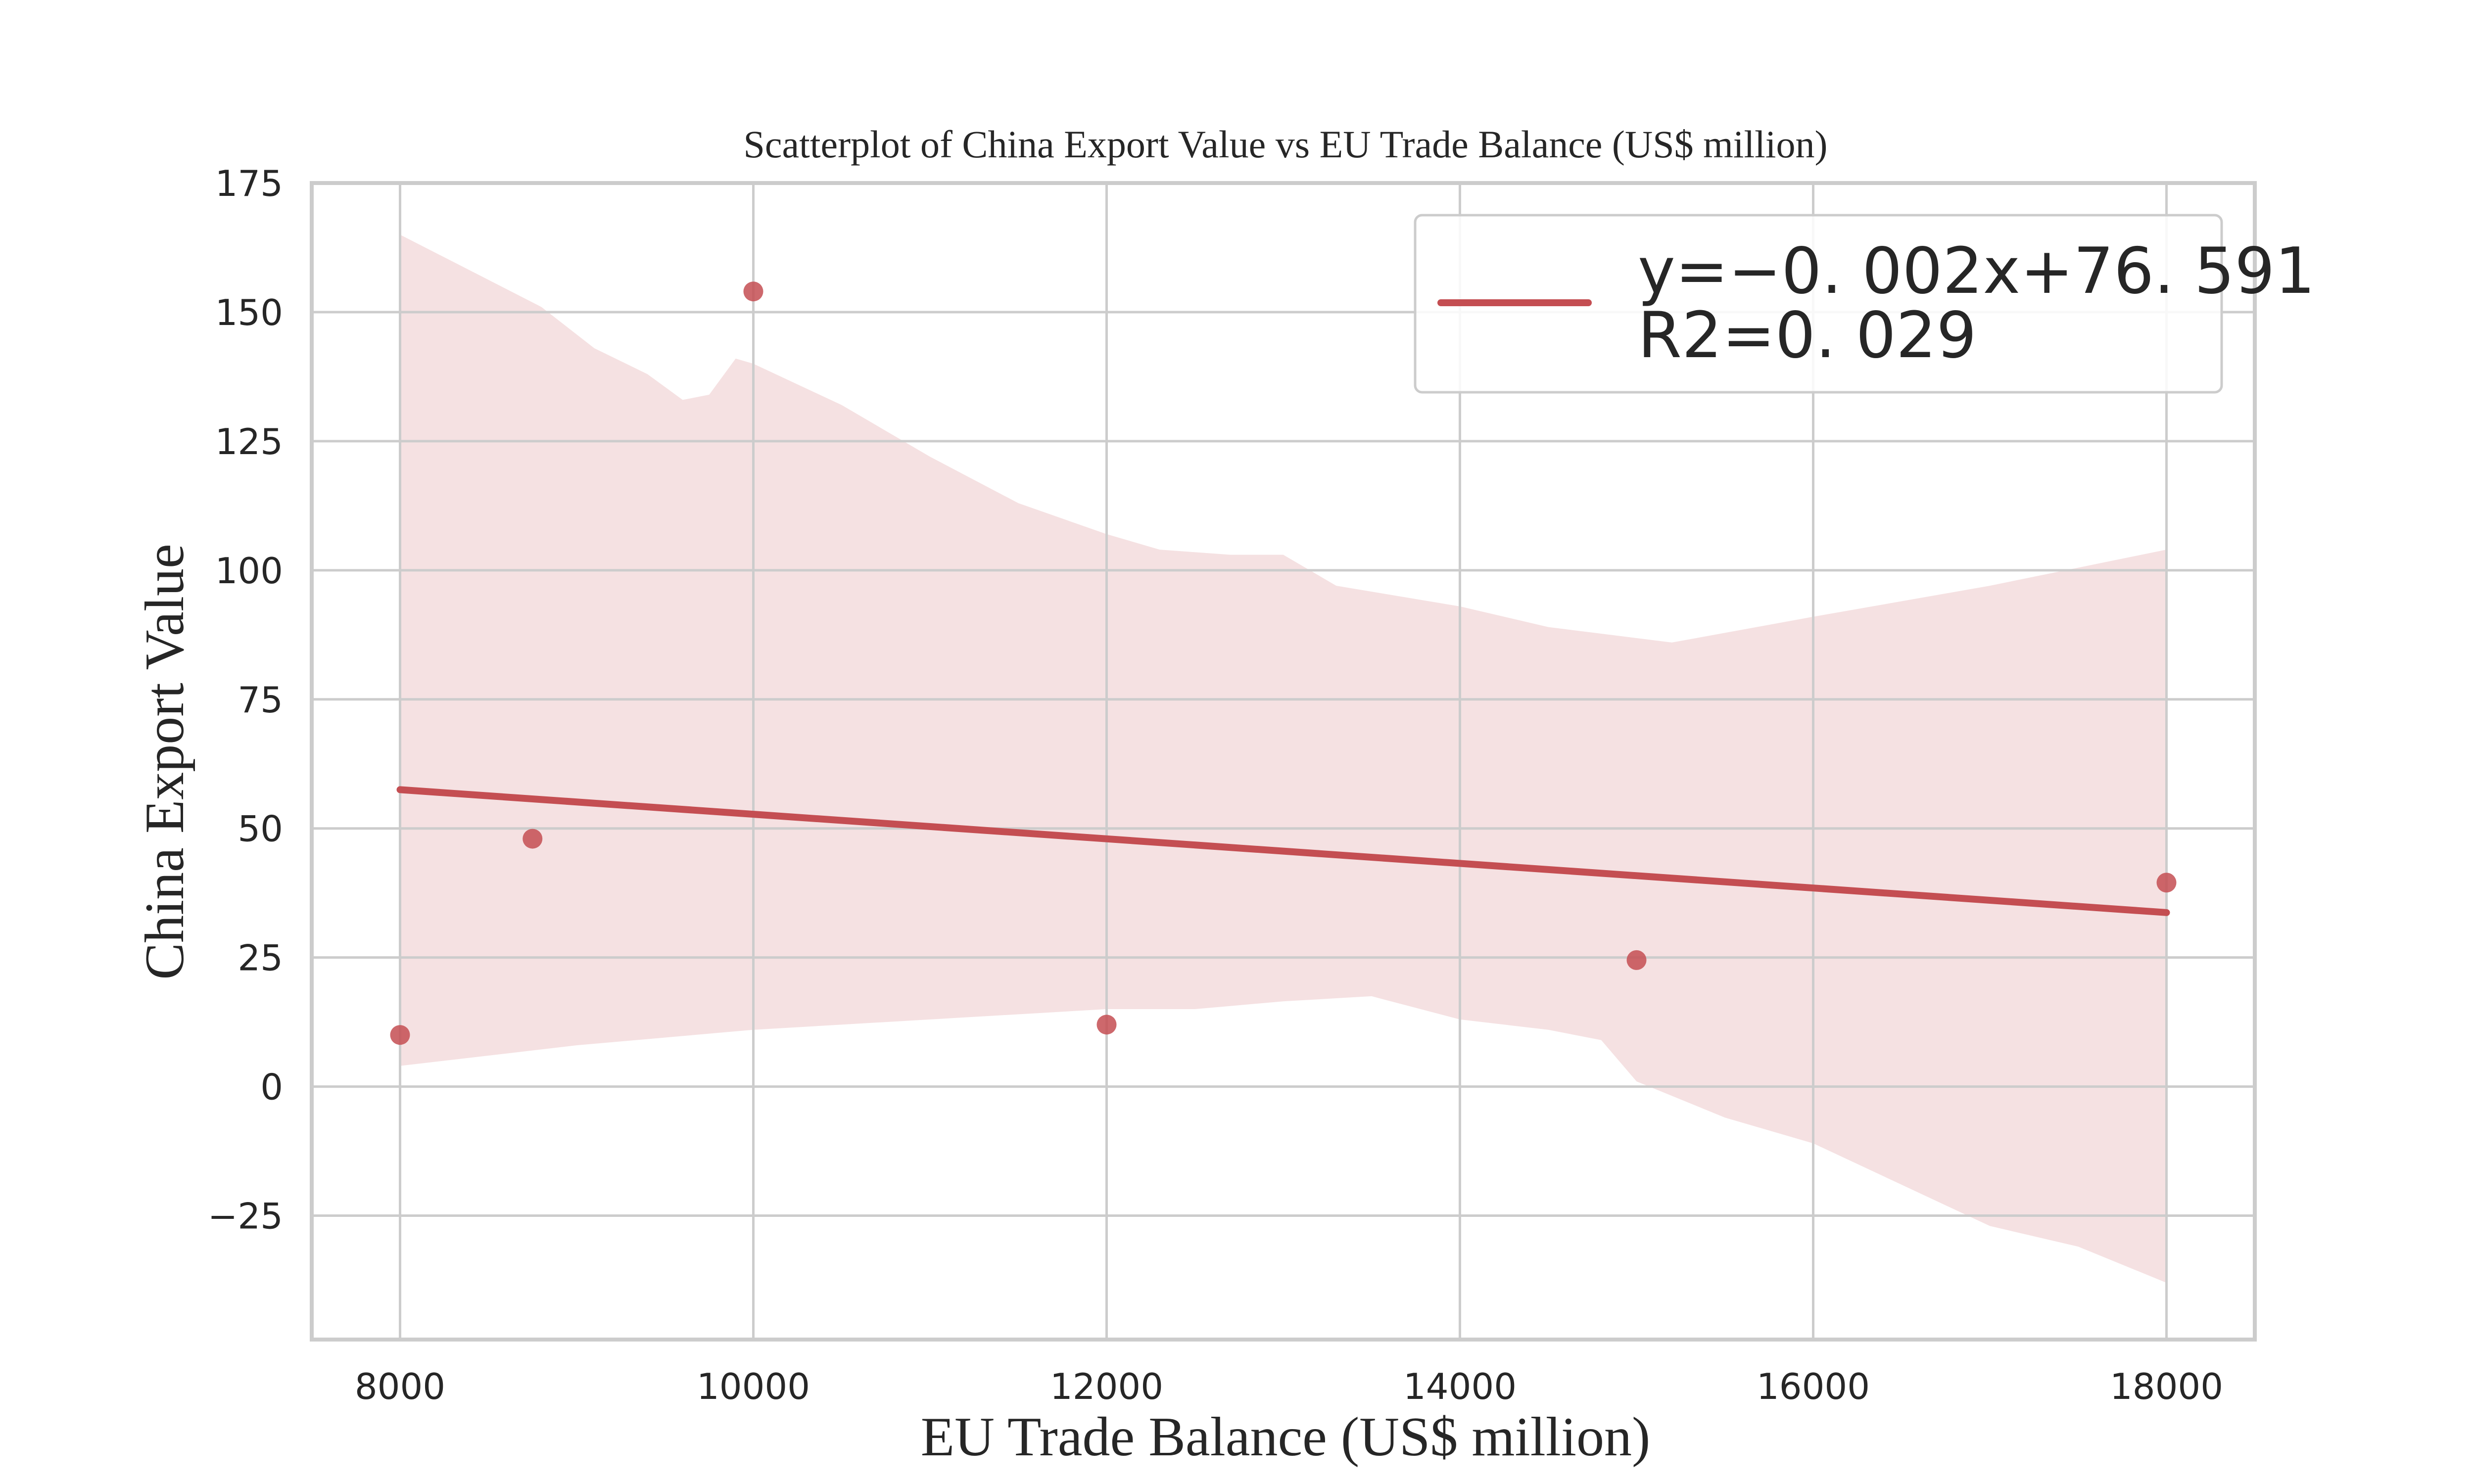  Describe the element at coordinates (249, 183) in the screenshot. I see `y-tick-label: 175` at that location.